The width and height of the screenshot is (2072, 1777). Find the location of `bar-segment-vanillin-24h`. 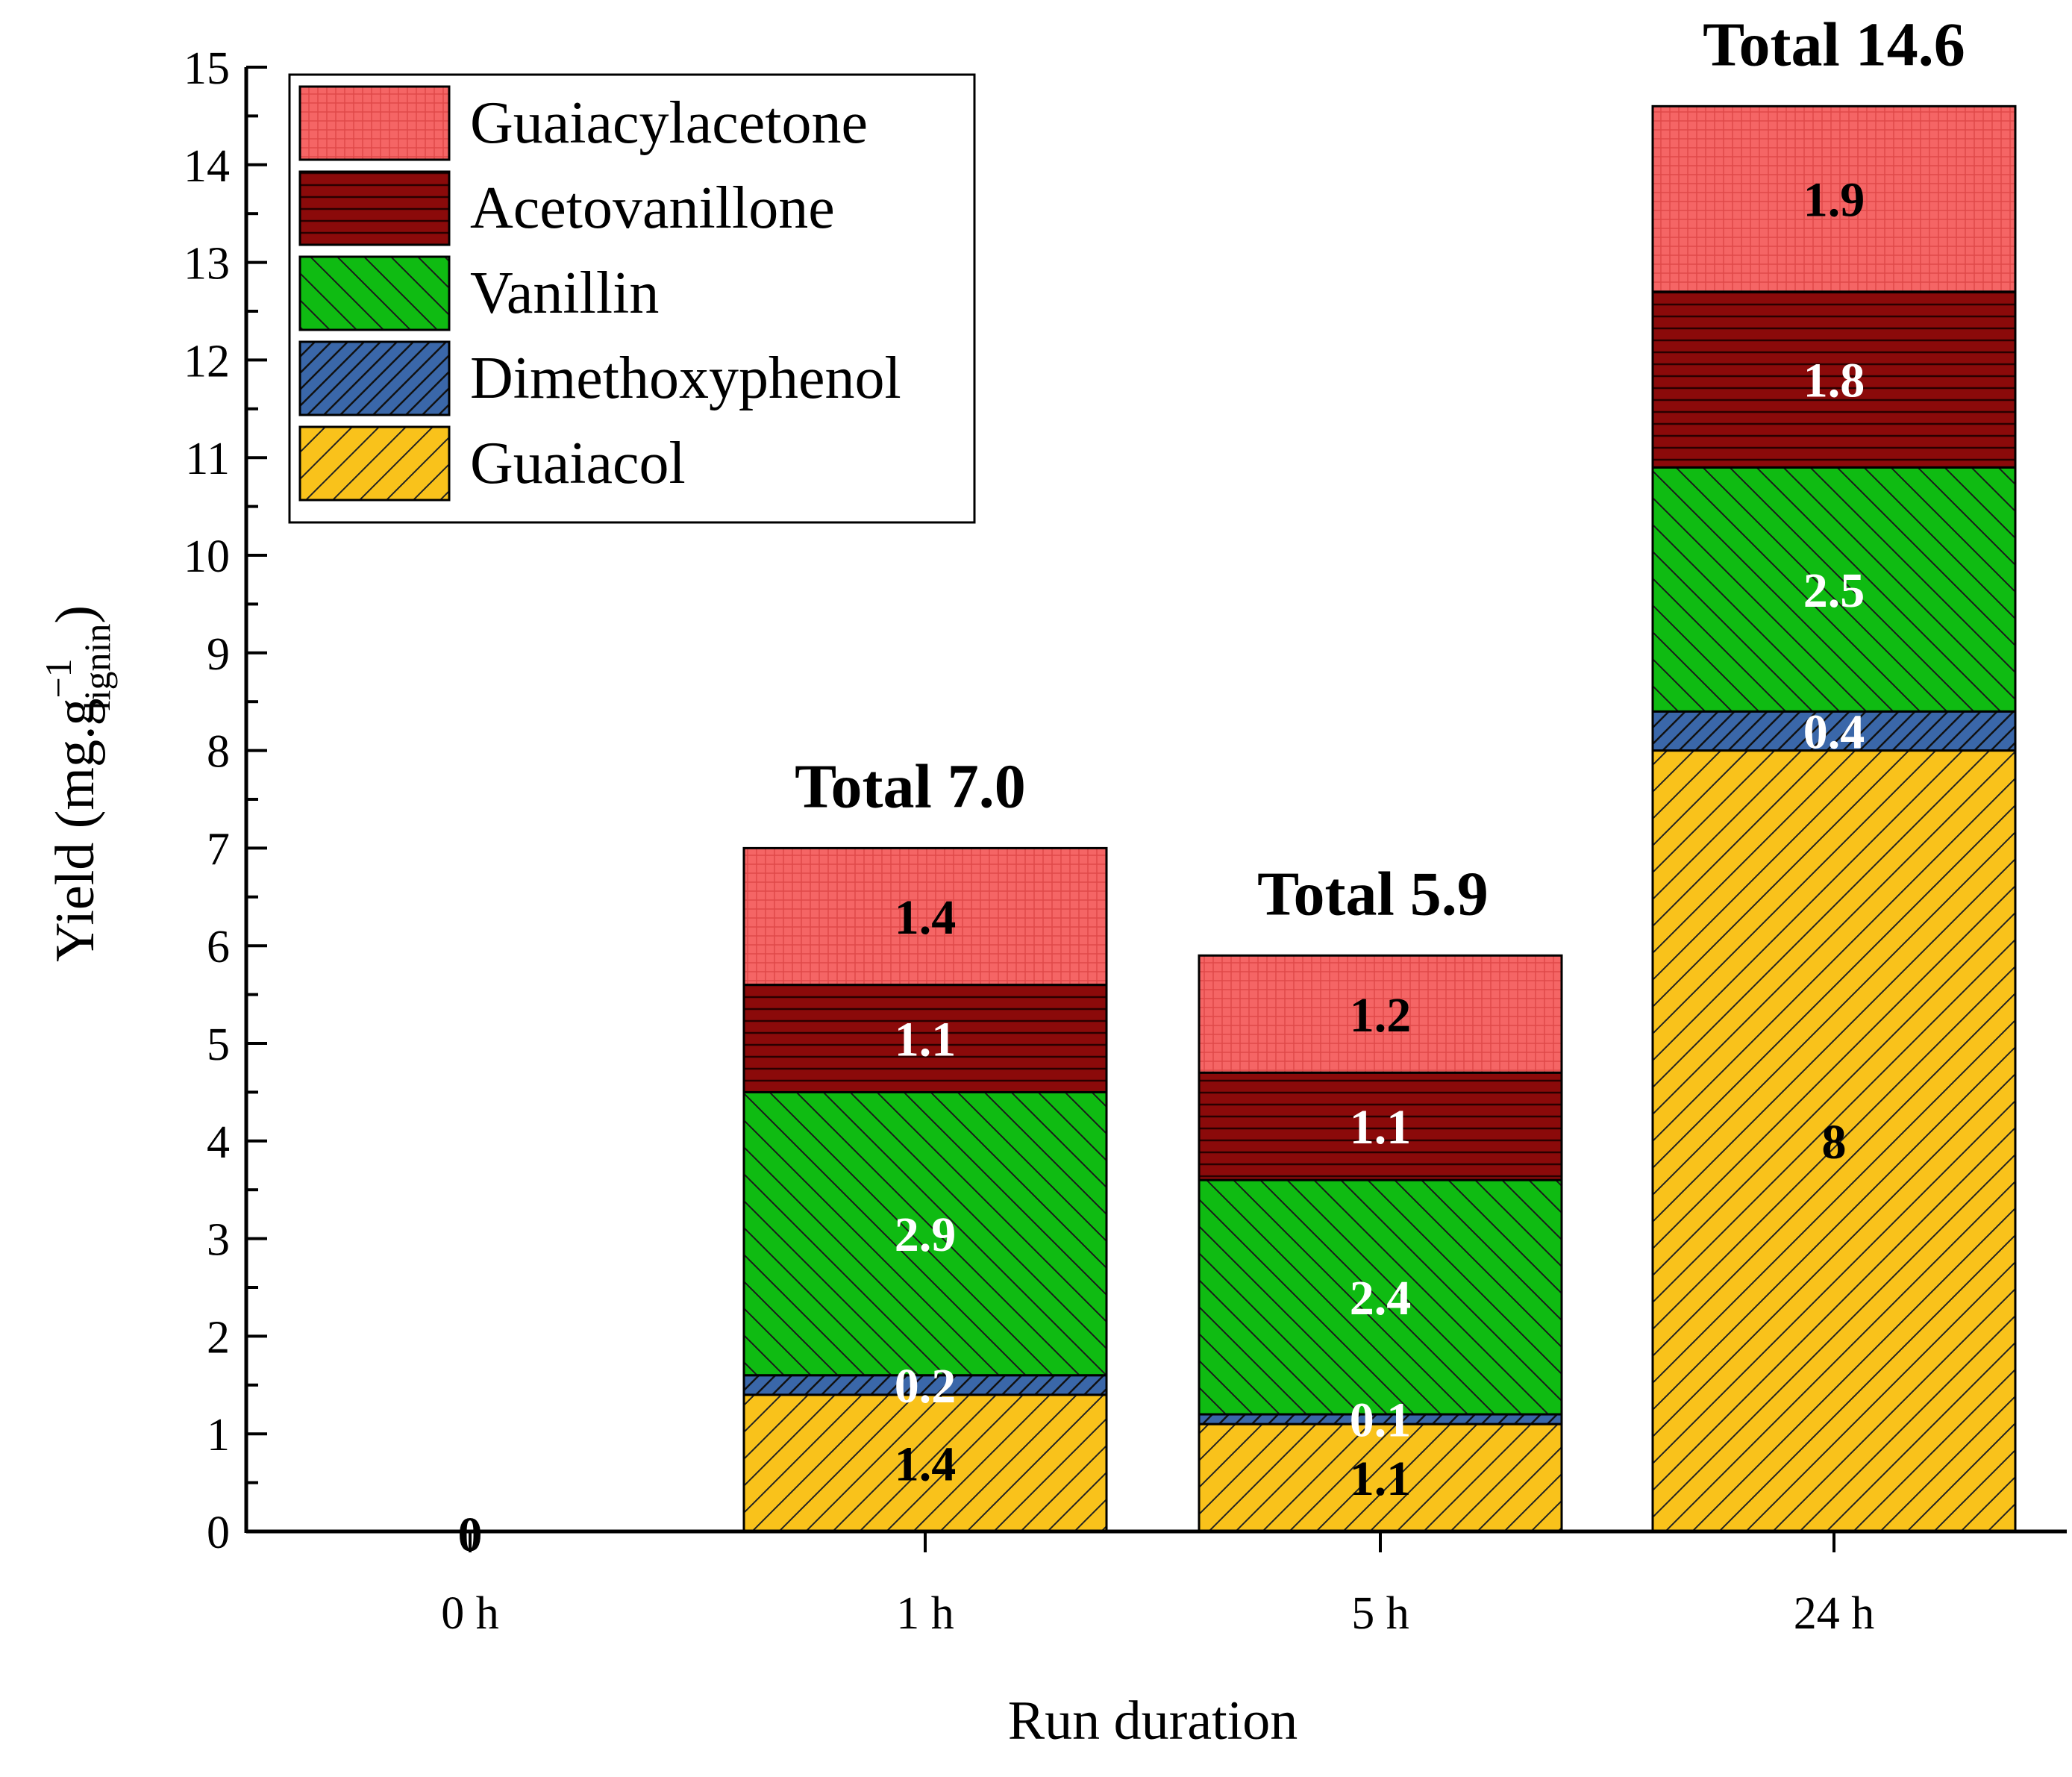

bar-segment-vanillin-24h is located at coordinates (1834, 589).